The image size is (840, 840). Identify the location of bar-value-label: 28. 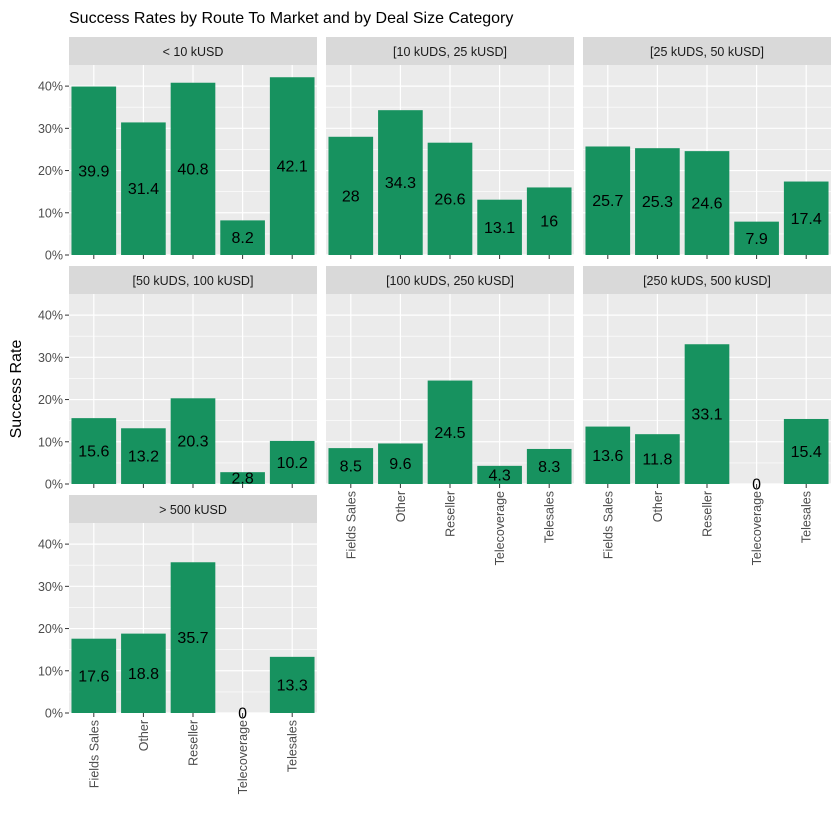
(351, 196).